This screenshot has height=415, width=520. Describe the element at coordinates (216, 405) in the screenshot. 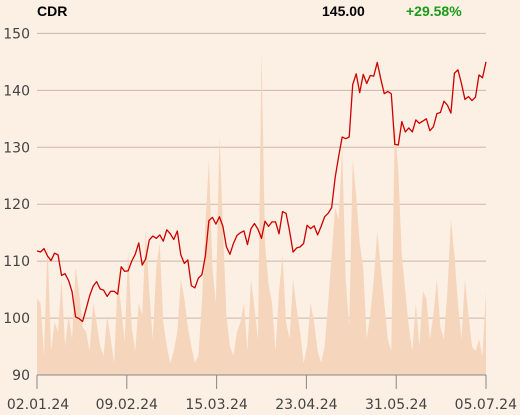

I see `x-tick-label: 15.03.24` at that location.